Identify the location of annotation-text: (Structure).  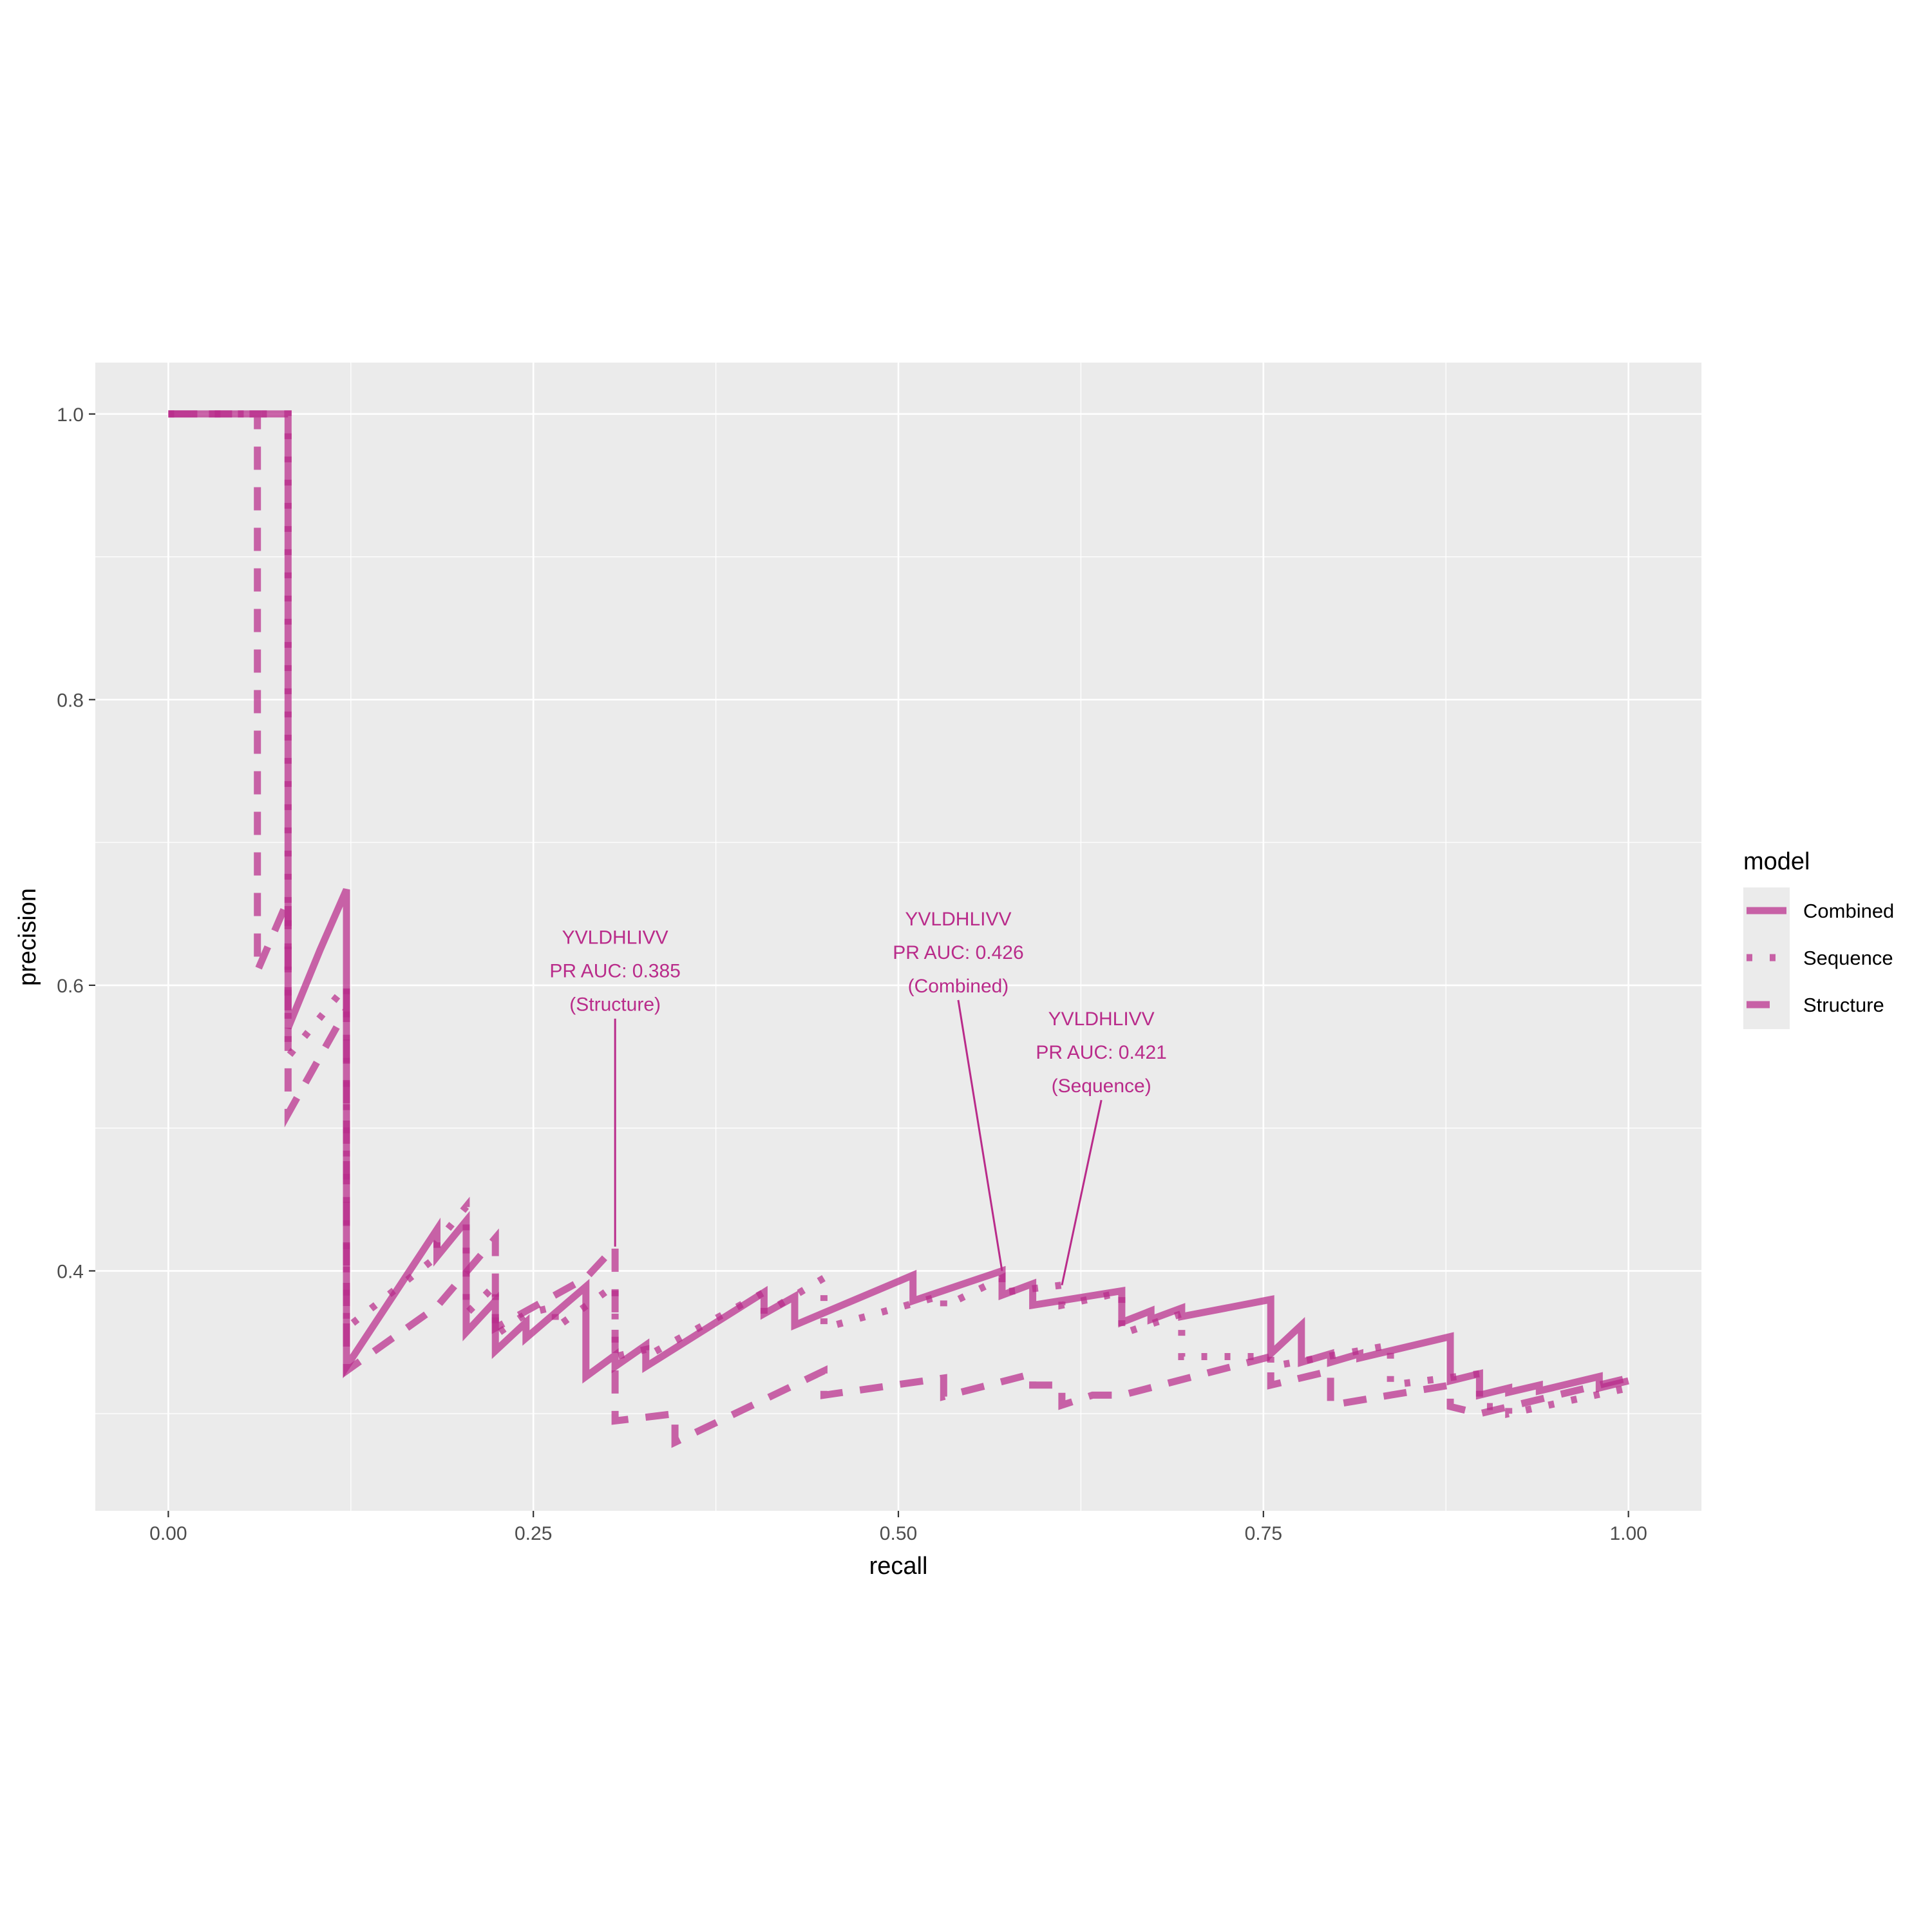
(615, 1005).